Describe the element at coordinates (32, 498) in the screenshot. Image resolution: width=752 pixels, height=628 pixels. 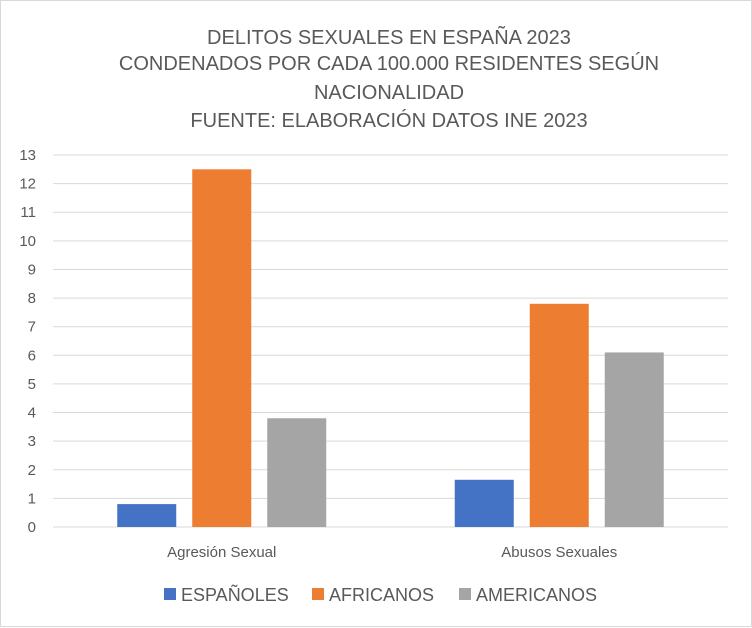
I see `y-tick-label: 1` at that location.